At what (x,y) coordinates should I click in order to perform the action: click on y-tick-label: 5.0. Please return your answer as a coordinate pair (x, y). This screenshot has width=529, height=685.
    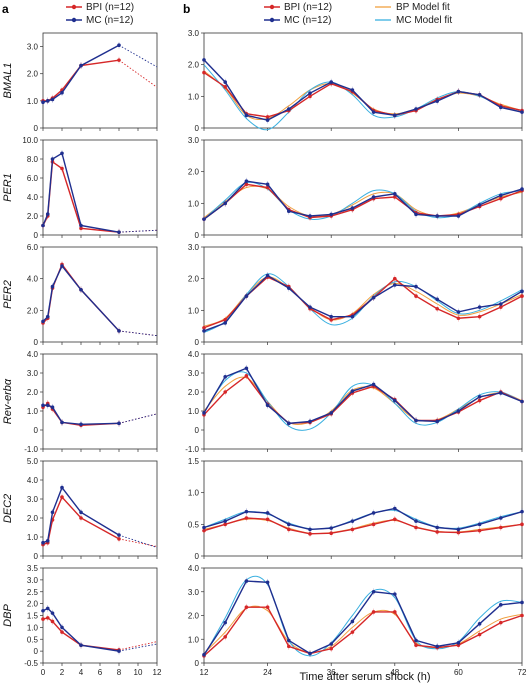
    Looking at the image, I should click on (33, 461).